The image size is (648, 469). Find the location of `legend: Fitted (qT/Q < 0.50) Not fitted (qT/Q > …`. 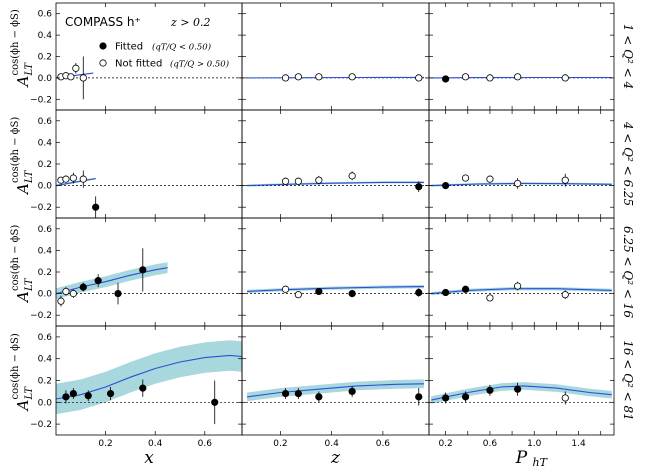

legend: Fitted (qT/Q < 0.50) Not fitted (qT/Q > … is located at coordinates (164, 56).